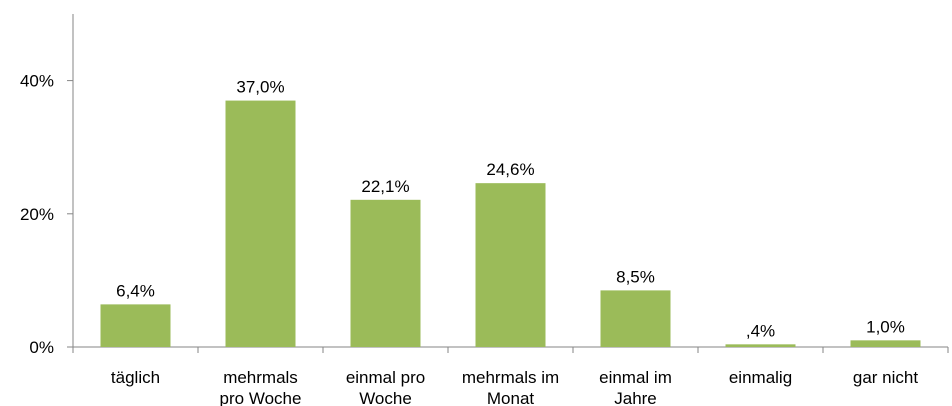 This screenshot has width=952, height=406. What do you see at coordinates (635, 377) in the screenshot?
I see `category-label: einmal im` at bounding box center [635, 377].